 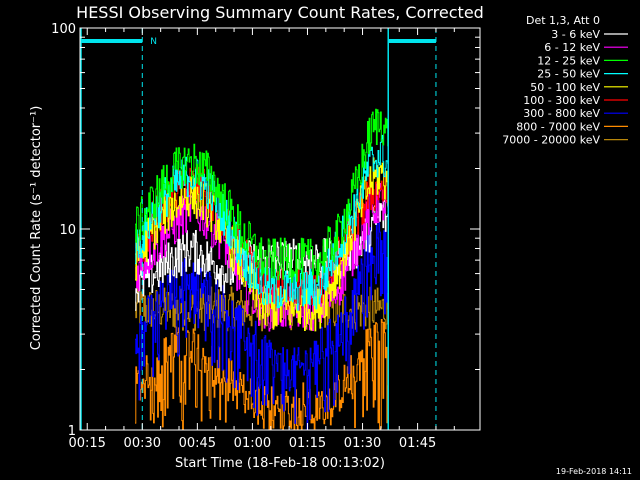 I want to click on generation-timestamp: 19-Feb-2018 14:11, so click(x=594, y=471).